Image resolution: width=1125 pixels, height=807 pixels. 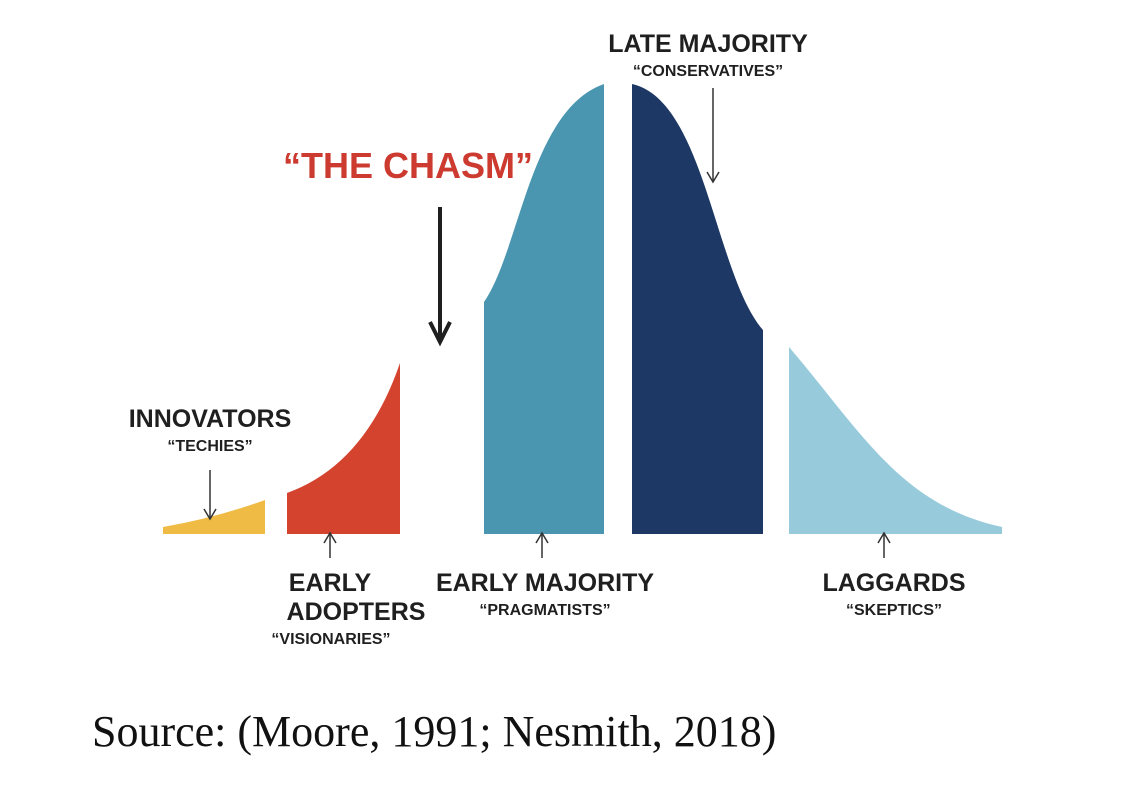 What do you see at coordinates (330, 583) in the screenshot?
I see `early-adopters-title-line1: EARLY` at bounding box center [330, 583].